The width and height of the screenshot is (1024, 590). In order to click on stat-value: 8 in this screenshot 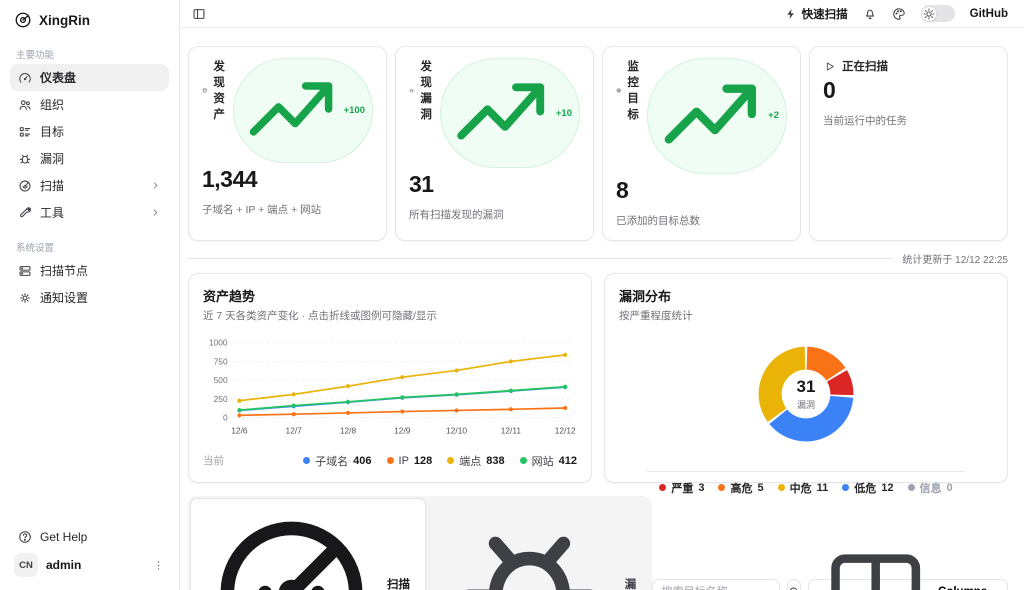, I will do `click(622, 189)`.